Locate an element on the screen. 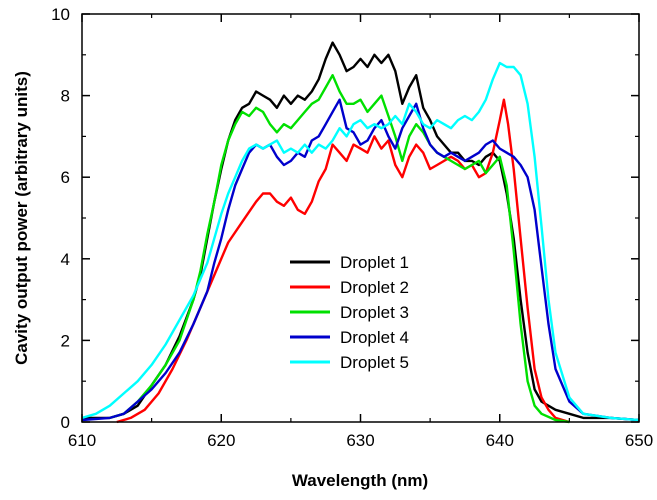 The width and height of the screenshot is (657, 500). x-tick-label: 610 is located at coordinates (82, 440).